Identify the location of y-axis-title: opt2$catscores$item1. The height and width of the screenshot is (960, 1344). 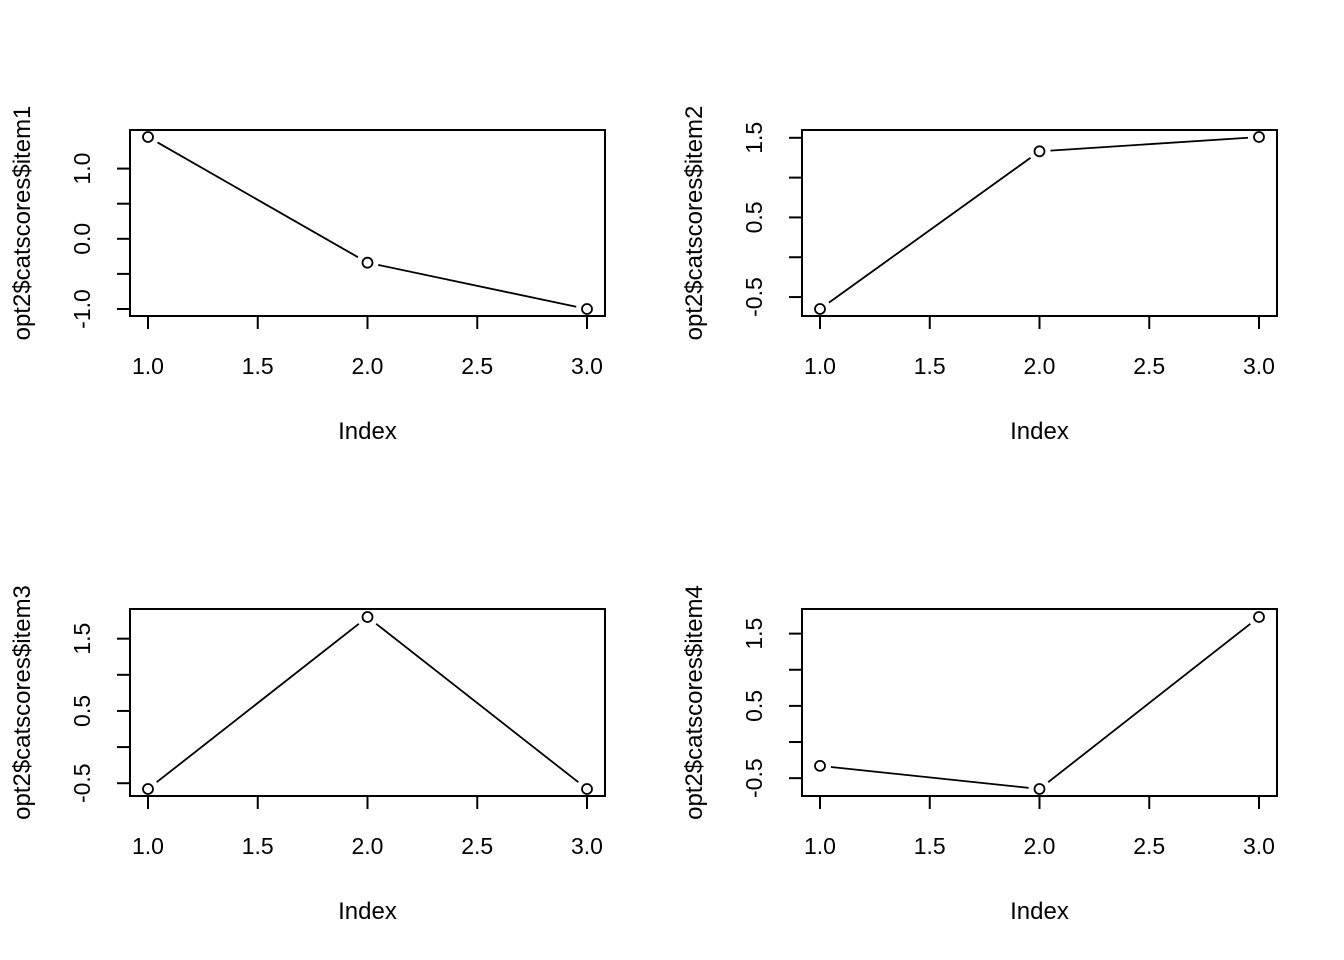
(22, 223).